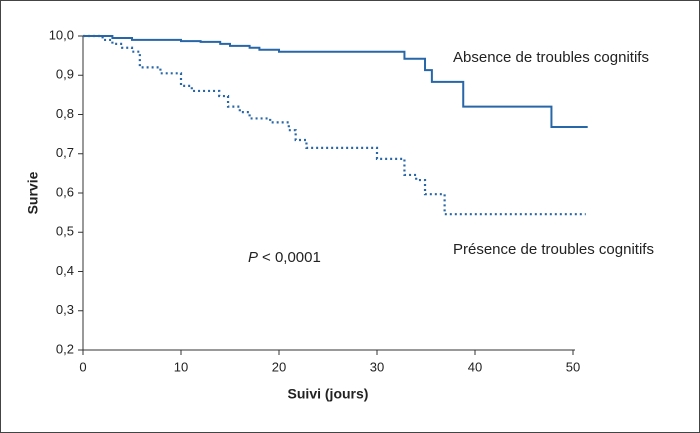 Image resolution: width=700 pixels, height=433 pixels. I want to click on x-axis-label: Suivi (jours), so click(328, 394).